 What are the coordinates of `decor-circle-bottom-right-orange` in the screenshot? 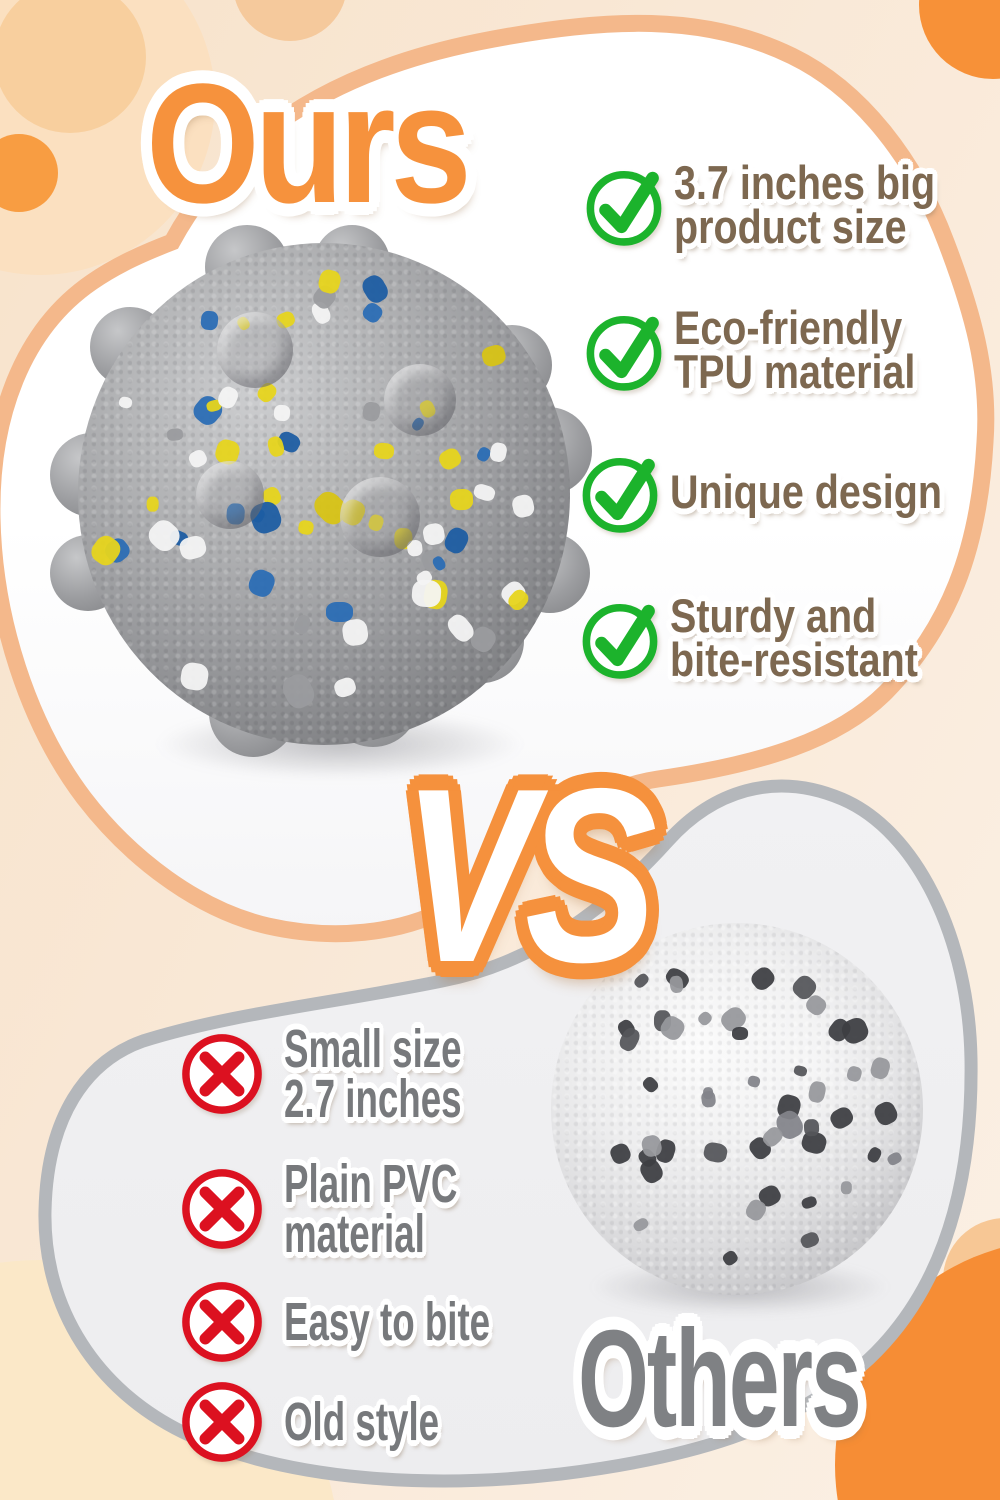 It's located at (917, 1374).